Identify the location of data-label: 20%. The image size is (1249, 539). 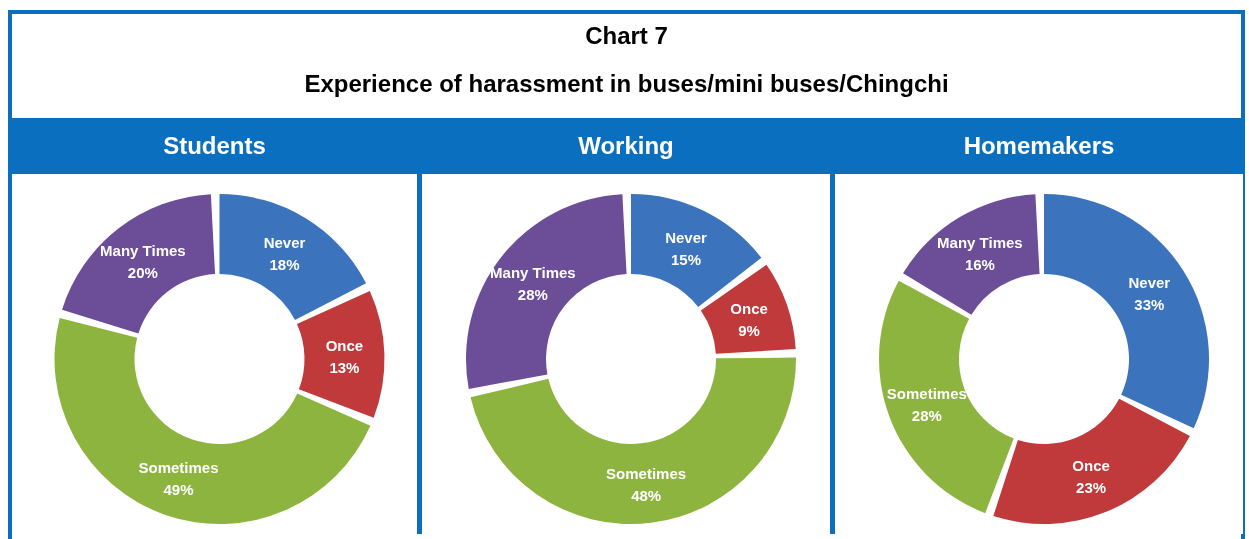
(142, 273).